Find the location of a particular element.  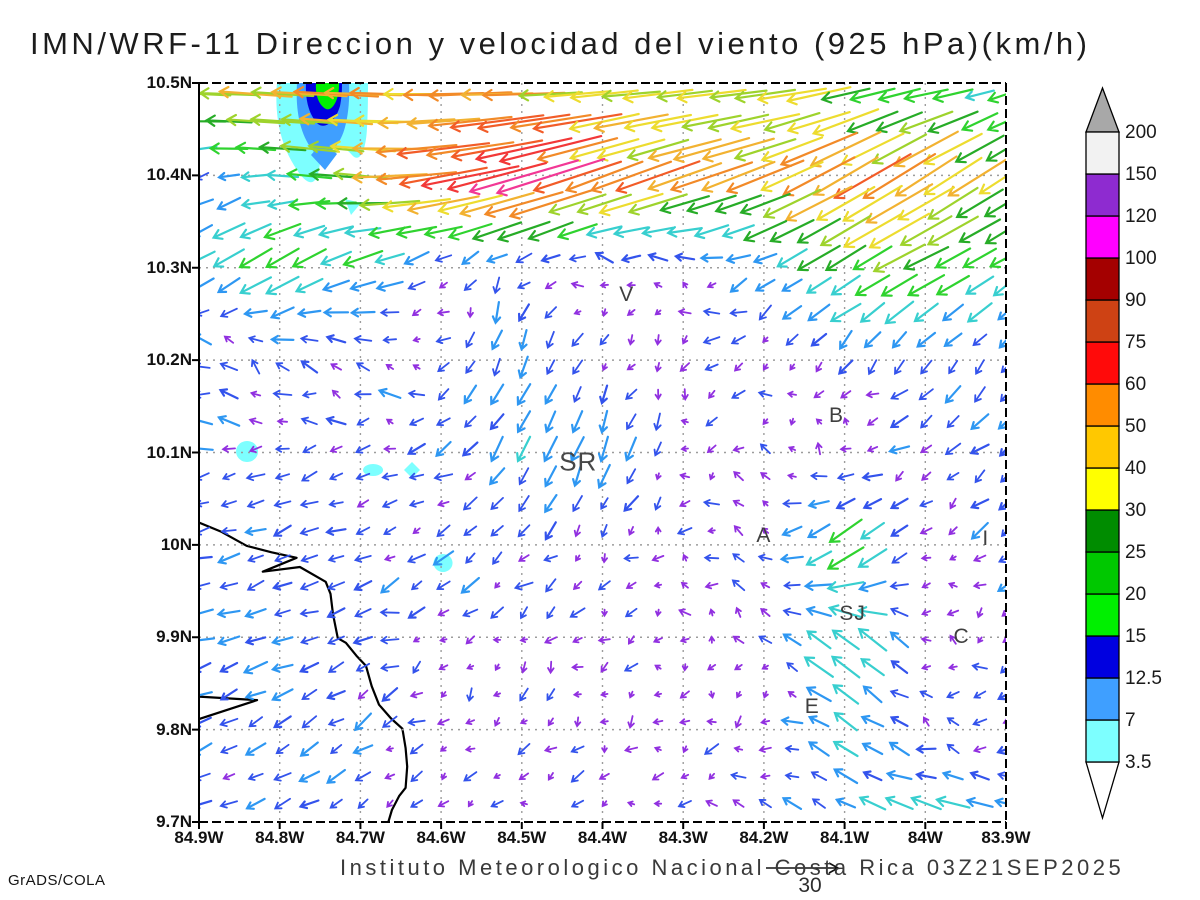

y-axis-tick-label: 10.3N is located at coordinates (169, 267).